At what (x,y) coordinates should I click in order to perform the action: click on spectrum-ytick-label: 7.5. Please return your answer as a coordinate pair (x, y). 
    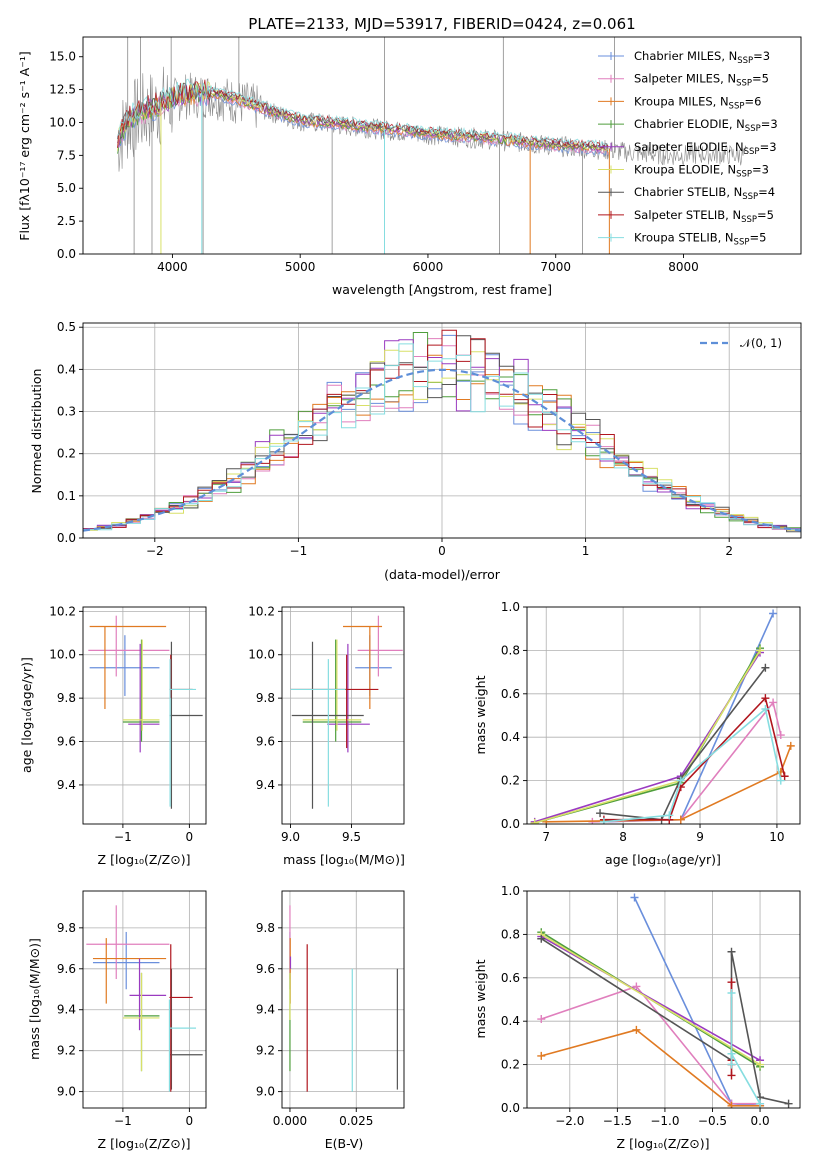
    Looking at the image, I should click on (66, 155).